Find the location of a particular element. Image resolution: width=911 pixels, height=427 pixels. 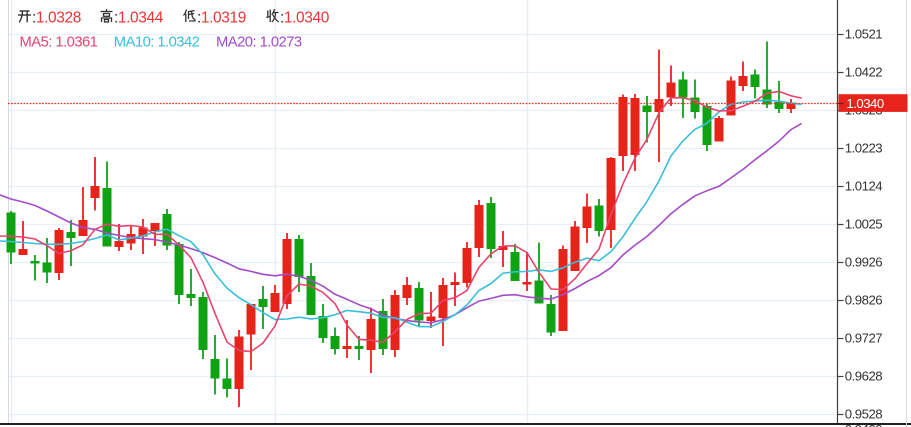

svg-text: 1.0422 is located at coordinates (864, 72).